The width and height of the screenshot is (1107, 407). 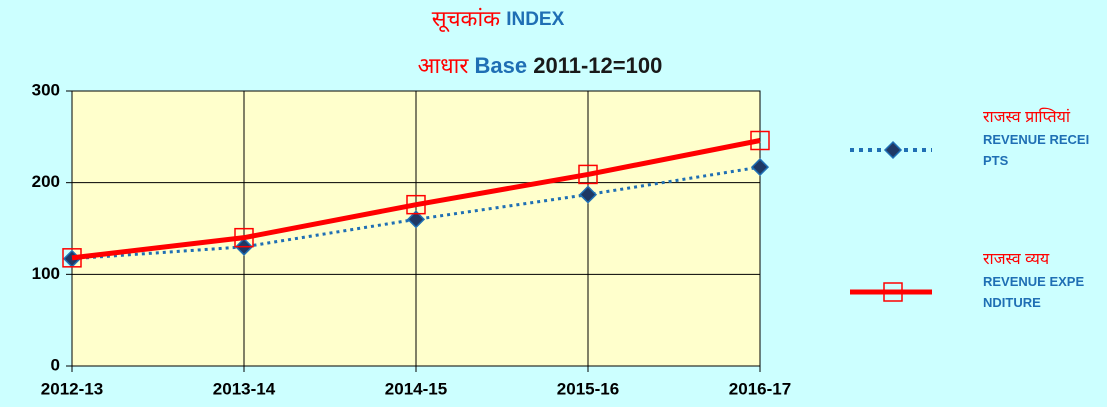 I want to click on legend-text: राजस्व प्राप्तियां REVENUE RECEIPTS, so click(x=1038, y=139).